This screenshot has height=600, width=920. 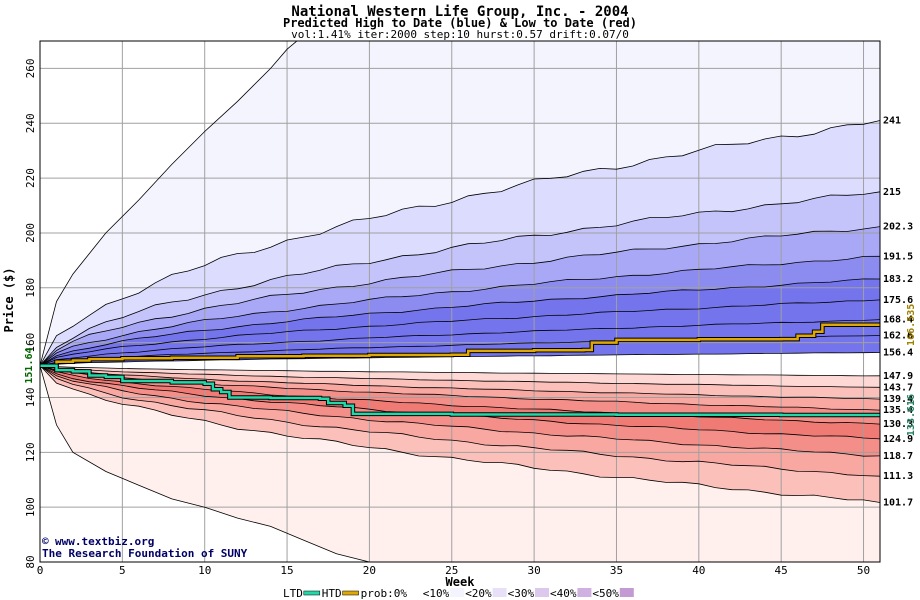 What do you see at coordinates (30, 68) in the screenshot?
I see `y-tick-label: 260` at bounding box center [30, 68].